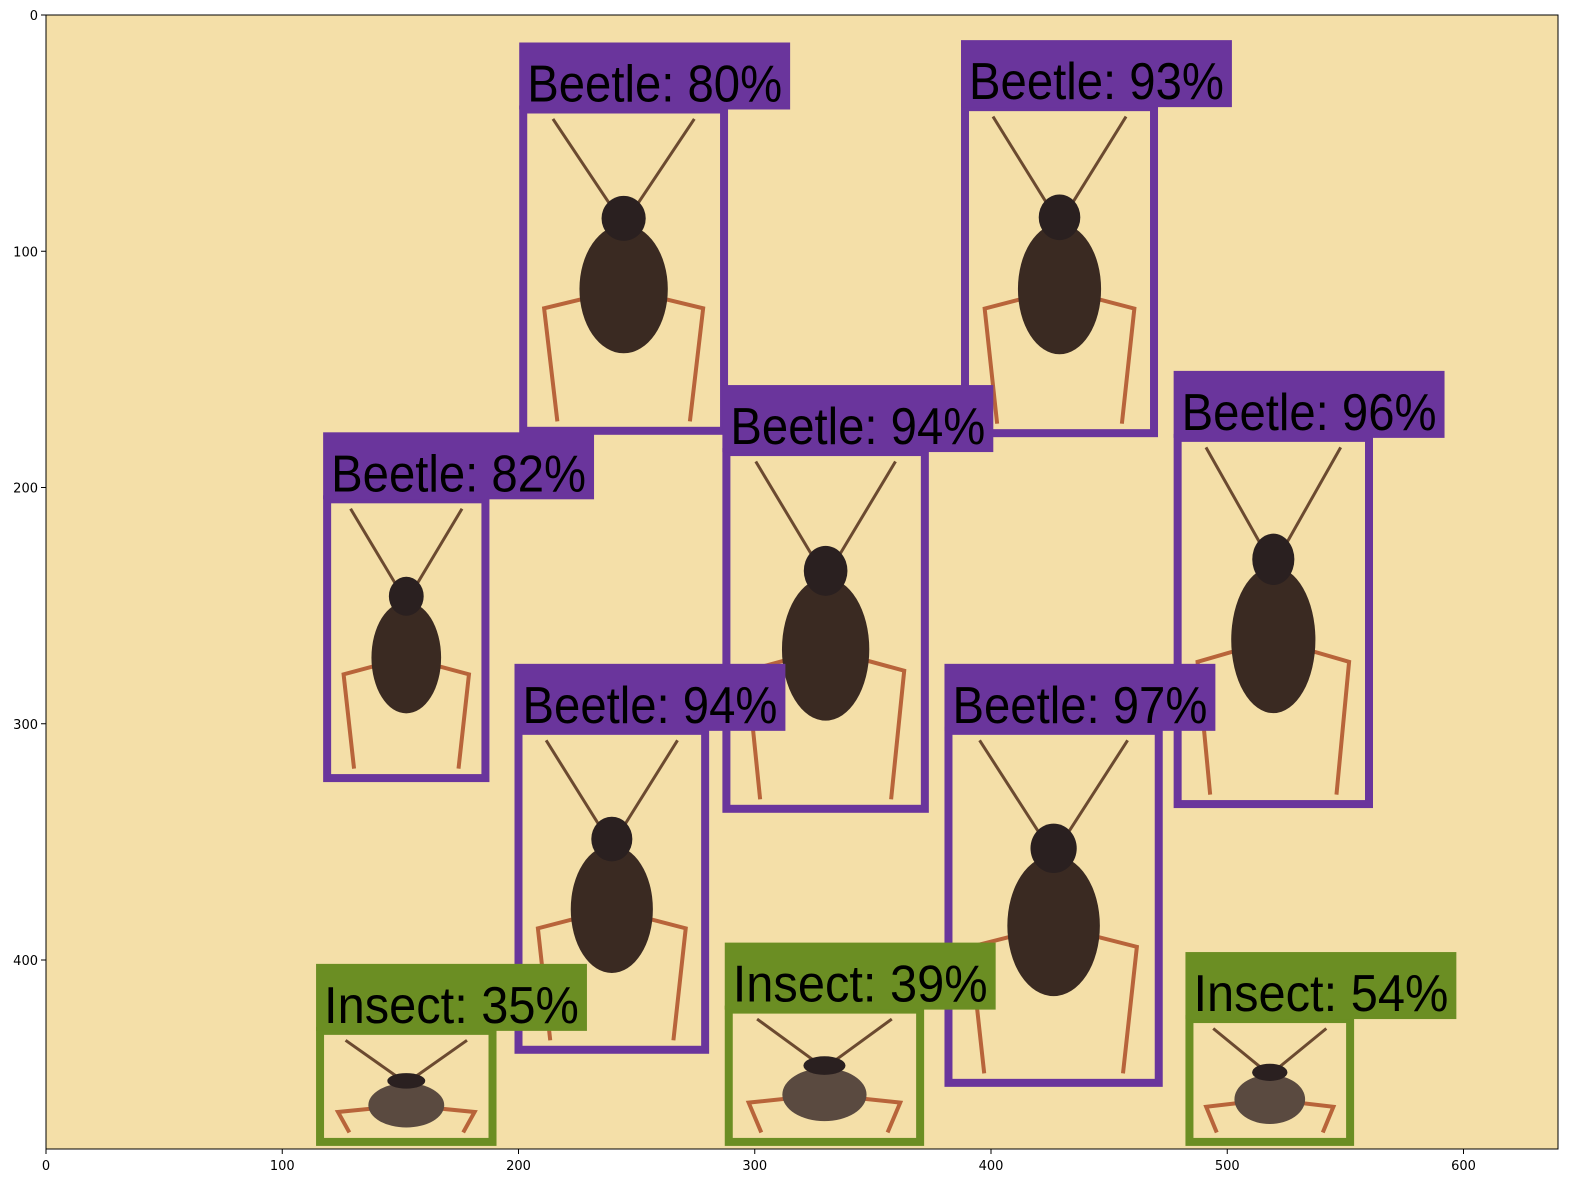 The image size is (1596, 1203). What do you see at coordinates (25, 252) in the screenshot?
I see `y-tick-label: 100` at bounding box center [25, 252].